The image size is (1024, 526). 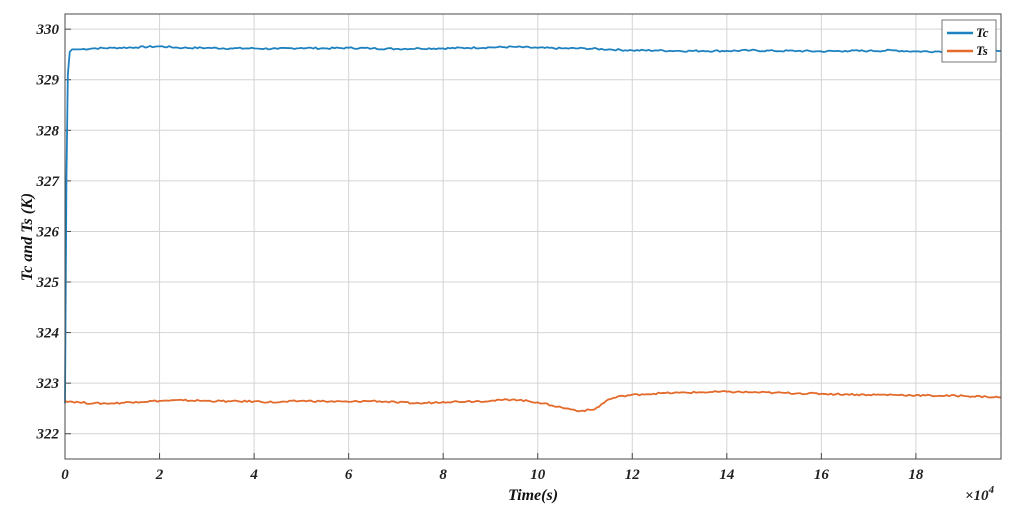 I want to click on legend-label-tc: Tc, so click(x=982, y=32).